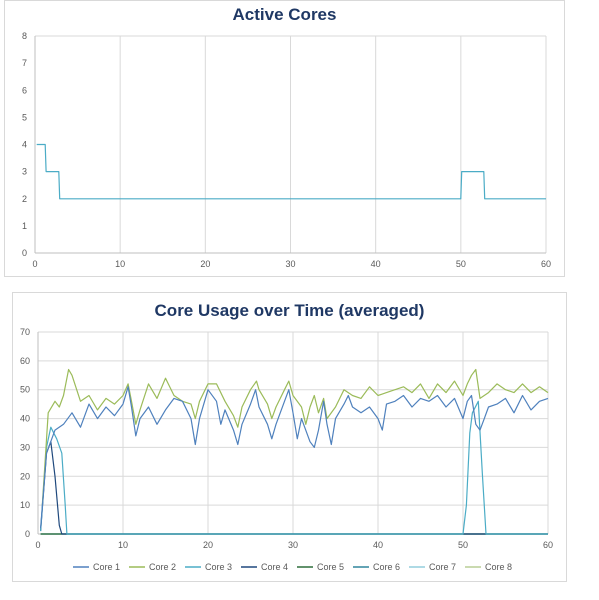 The width and height of the screenshot is (599, 600). I want to click on chart-title: Core Usage over Time (averaged), so click(289, 310).